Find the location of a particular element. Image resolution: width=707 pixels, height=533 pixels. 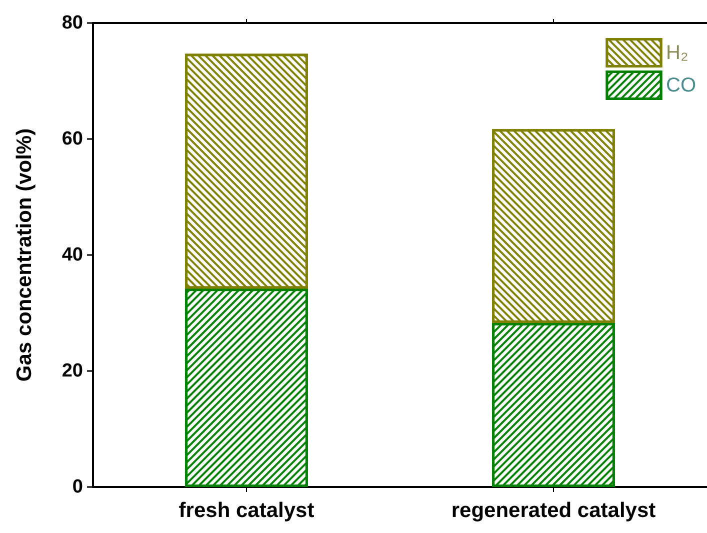

y-axis-title: Gas concentration (vol%) is located at coordinates (24, 255).